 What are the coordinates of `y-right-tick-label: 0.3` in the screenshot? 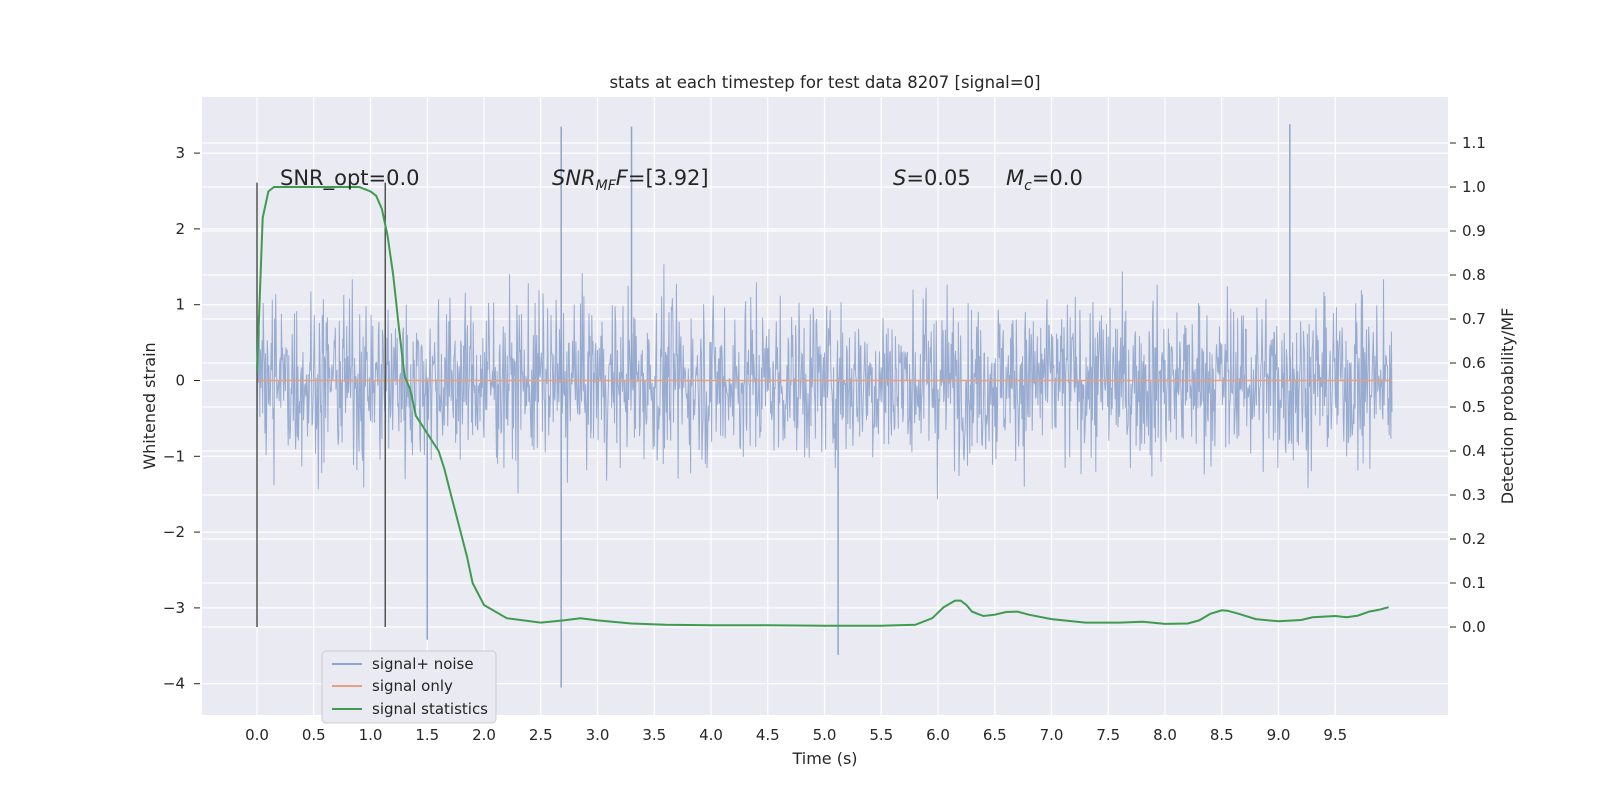 It's located at (1474, 495).